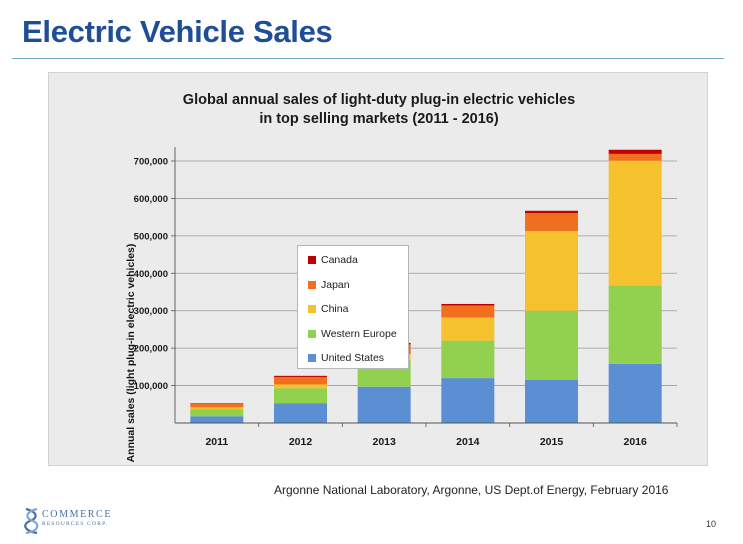 This screenshot has height=544, width=743. Describe the element at coordinates (551, 212) in the screenshot. I see `bar-segment-canada-2015` at that location.